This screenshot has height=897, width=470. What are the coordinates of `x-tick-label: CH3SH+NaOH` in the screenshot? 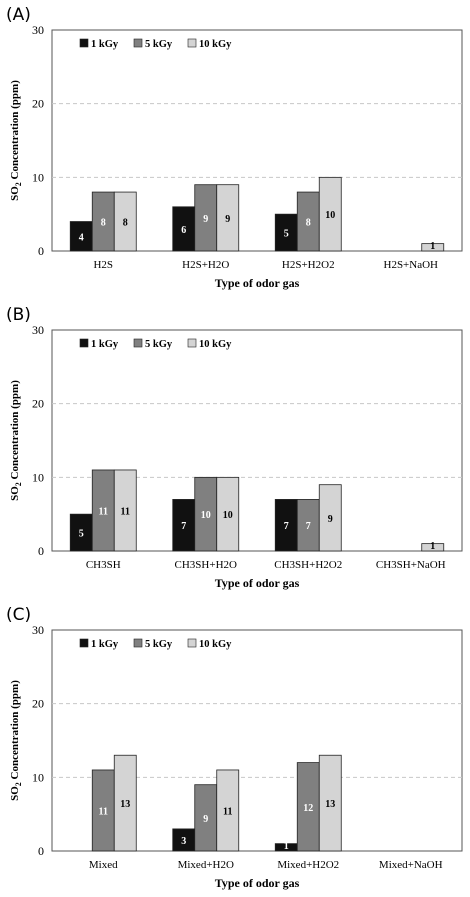 It's located at (411, 565).